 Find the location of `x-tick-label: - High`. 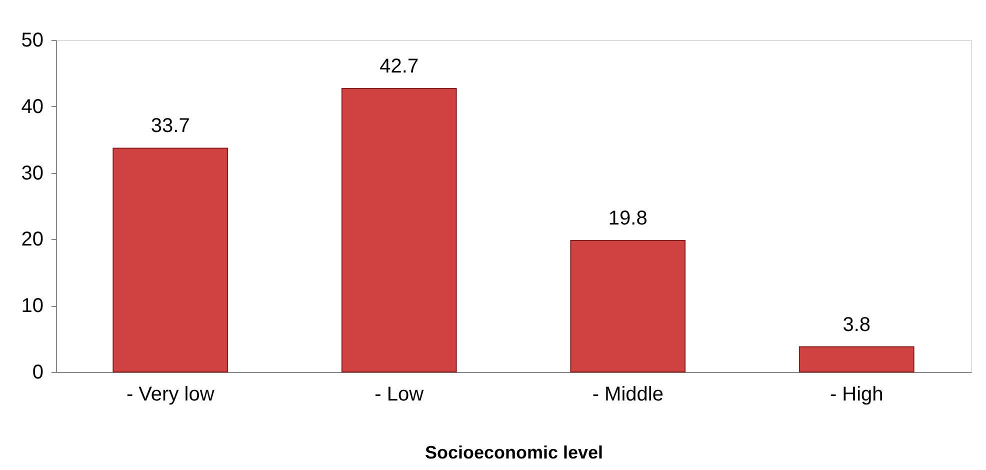

x-tick-label: - High is located at coordinates (857, 395).